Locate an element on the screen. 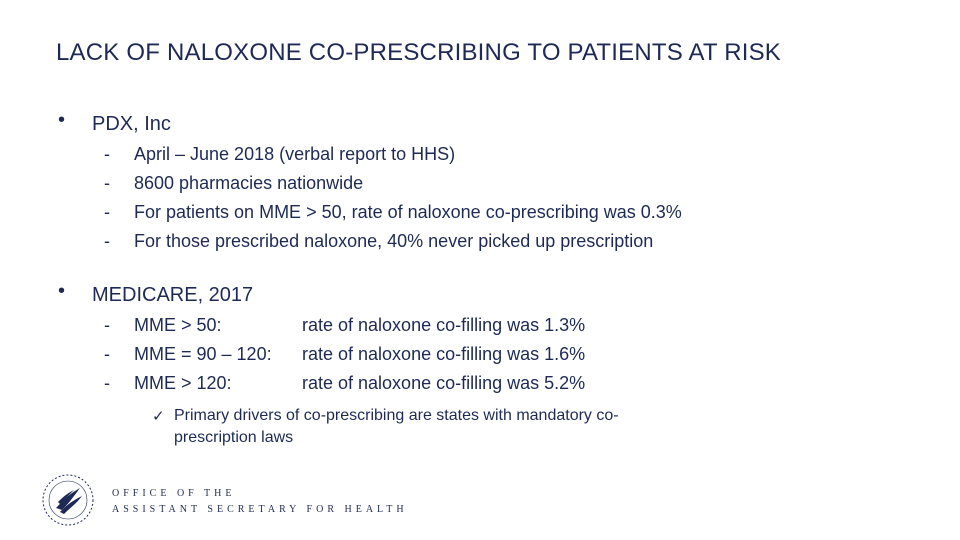 This screenshot has height=540, width=960. mme-group-label: MME > 50: is located at coordinates (178, 325).